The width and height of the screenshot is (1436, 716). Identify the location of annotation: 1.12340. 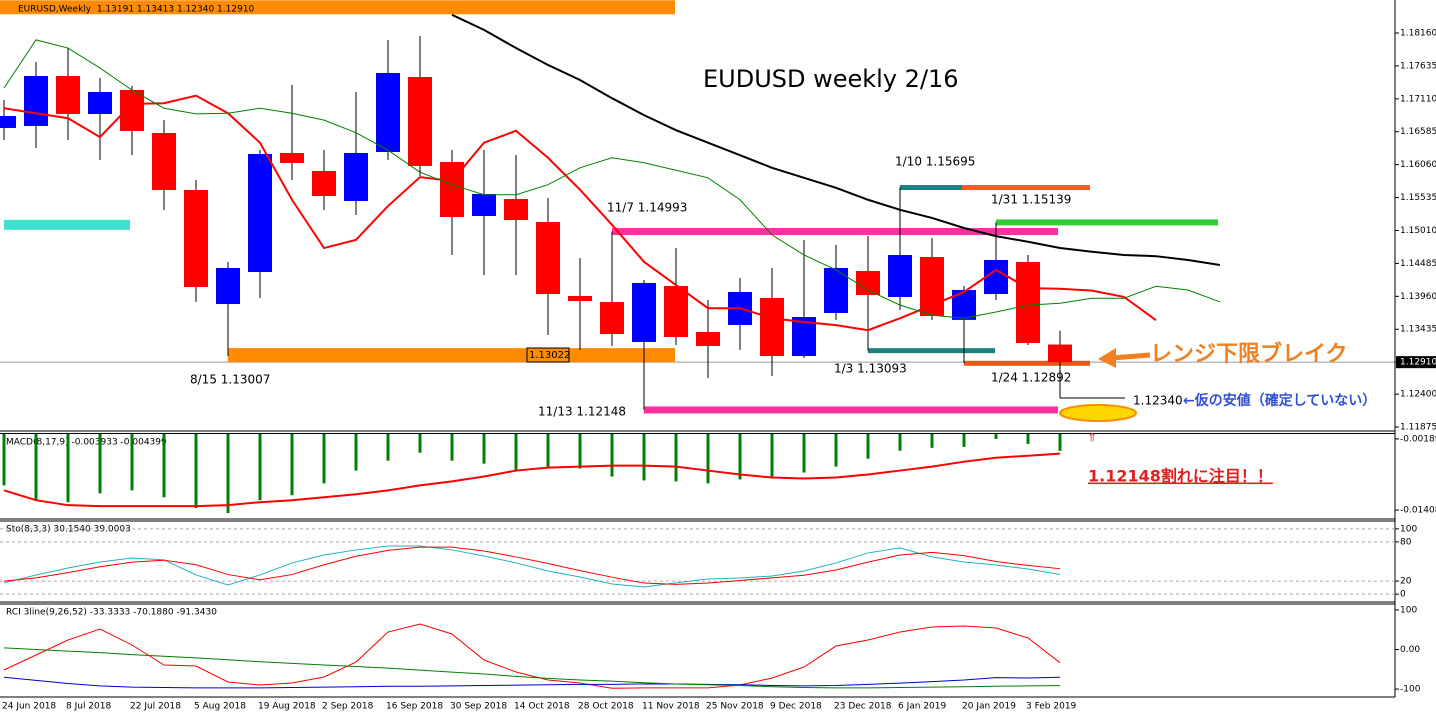
(1158, 401).